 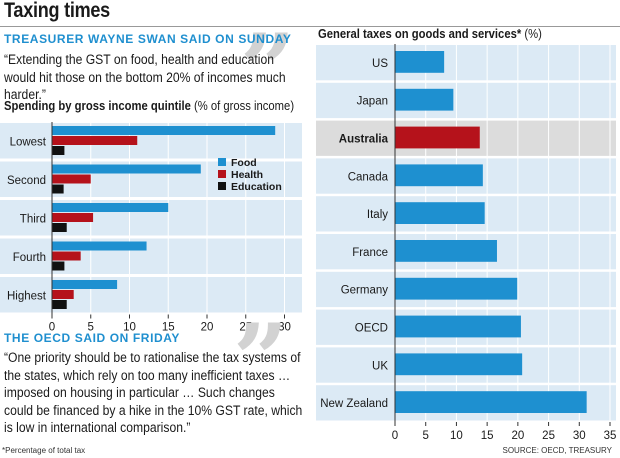 I want to click on legend-label-health: Health, so click(x=247, y=175).